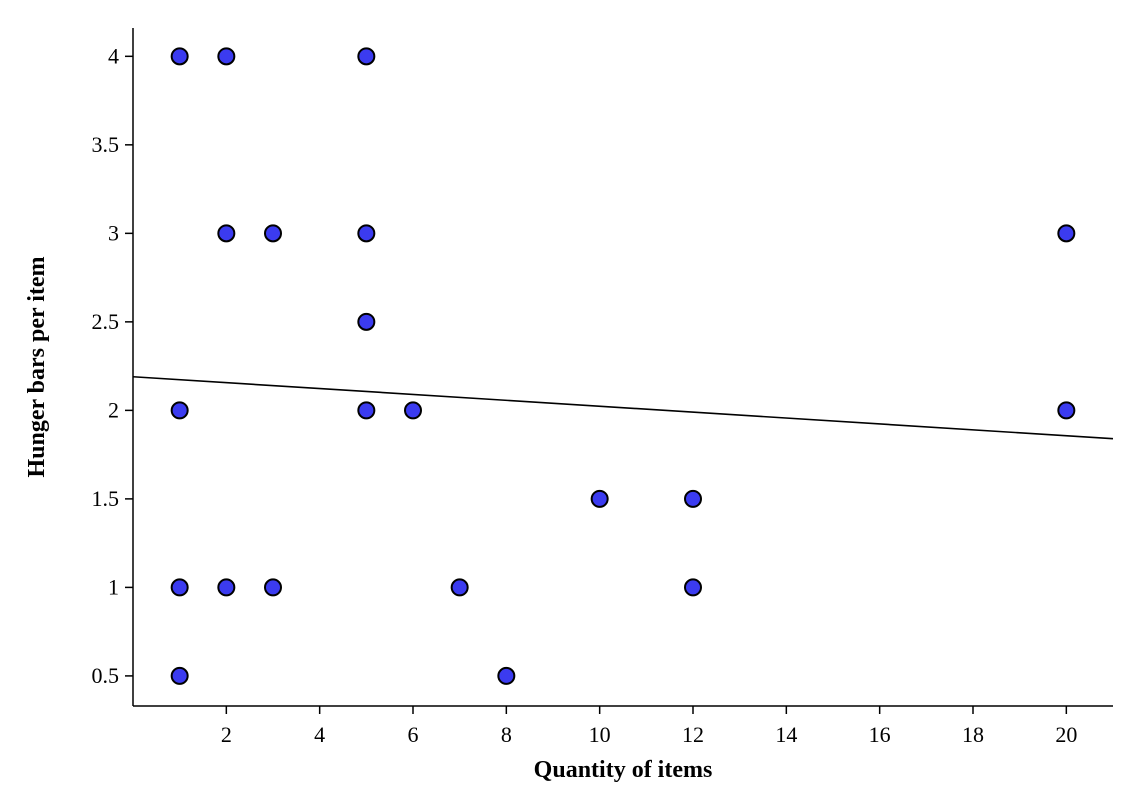 The width and height of the screenshot is (1134, 802). I want to click on y-tick-label: 3.5, so click(106, 144).